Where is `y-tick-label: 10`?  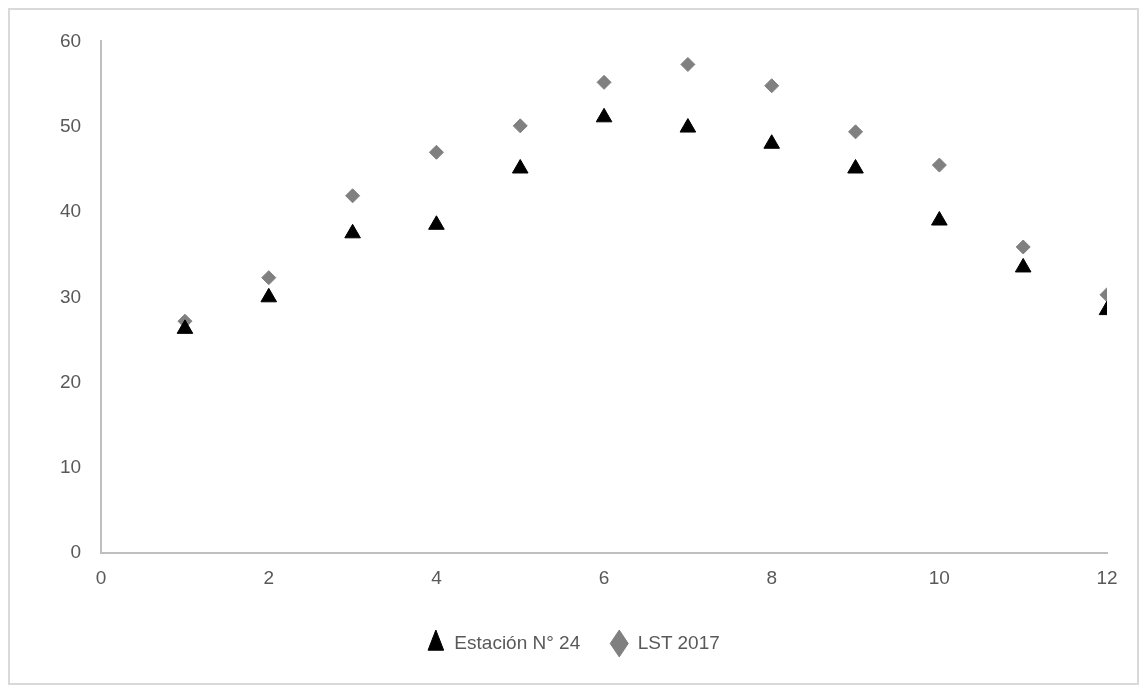
y-tick-label: 10 is located at coordinates (70, 467).